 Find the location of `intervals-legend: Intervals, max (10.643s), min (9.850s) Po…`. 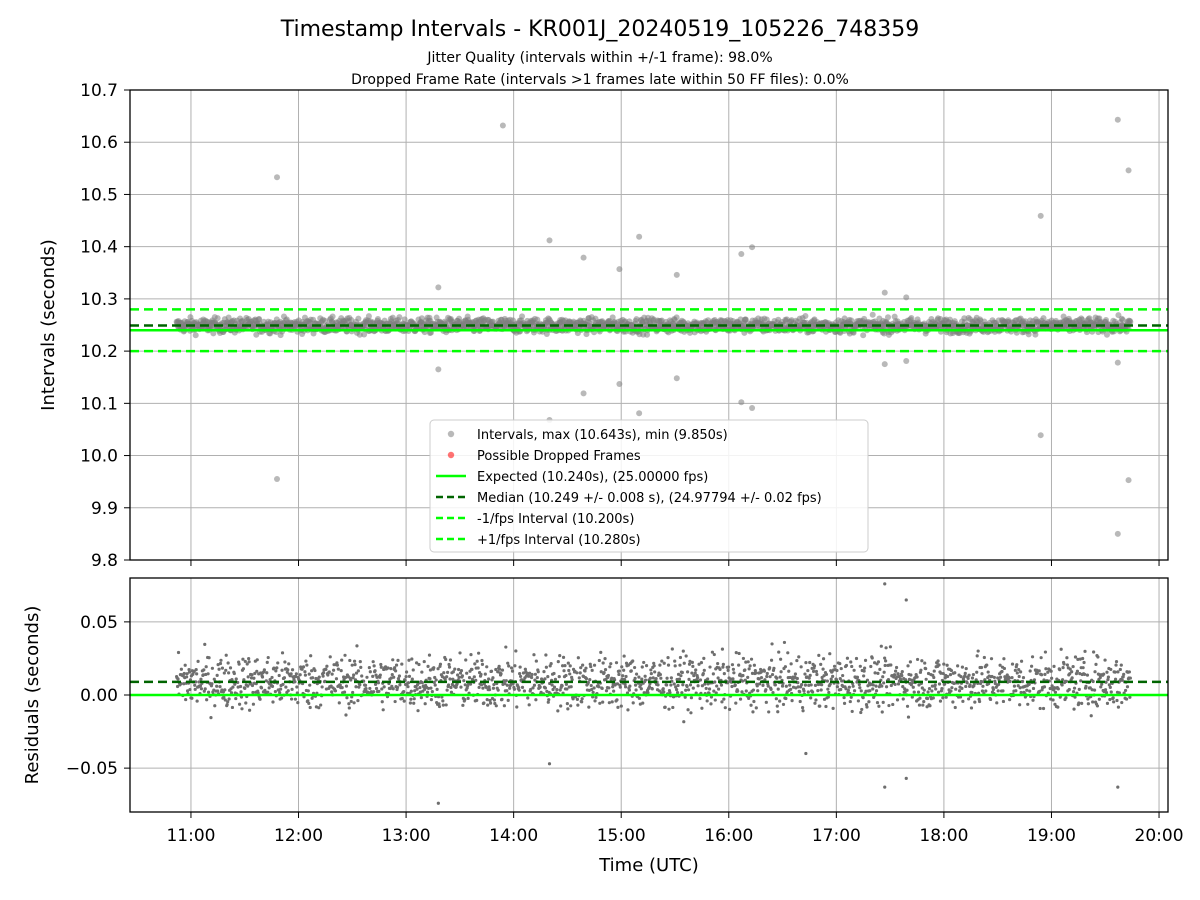

intervals-legend: Intervals, max (10.643s), min (9.850s) Po… is located at coordinates (649, 486).